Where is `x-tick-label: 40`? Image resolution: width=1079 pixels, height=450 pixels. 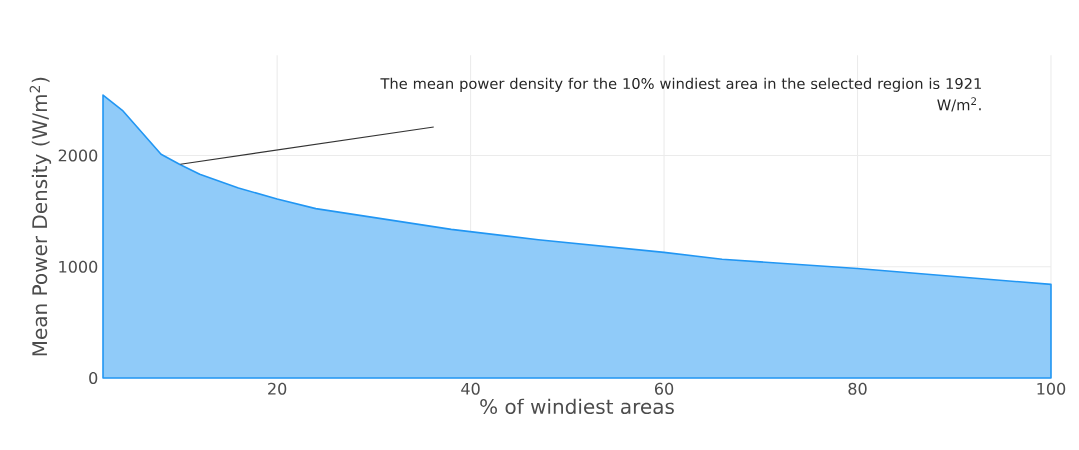
x-tick-label: 40 is located at coordinates (470, 388).